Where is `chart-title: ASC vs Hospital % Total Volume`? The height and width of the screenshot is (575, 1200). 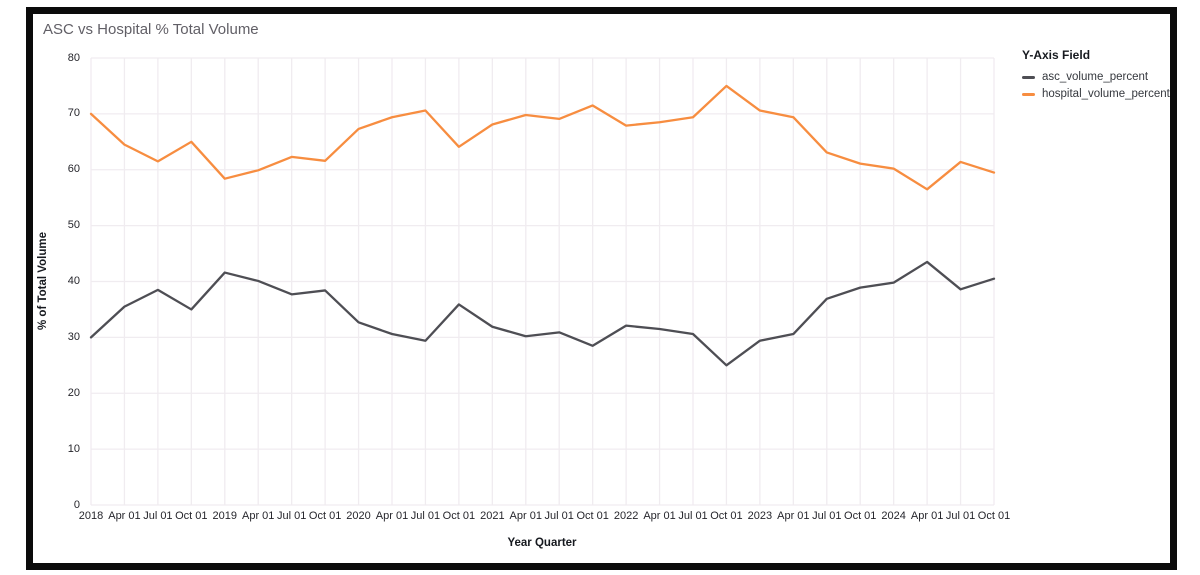
chart-title: ASC vs Hospital % Total Volume is located at coordinates (151, 29).